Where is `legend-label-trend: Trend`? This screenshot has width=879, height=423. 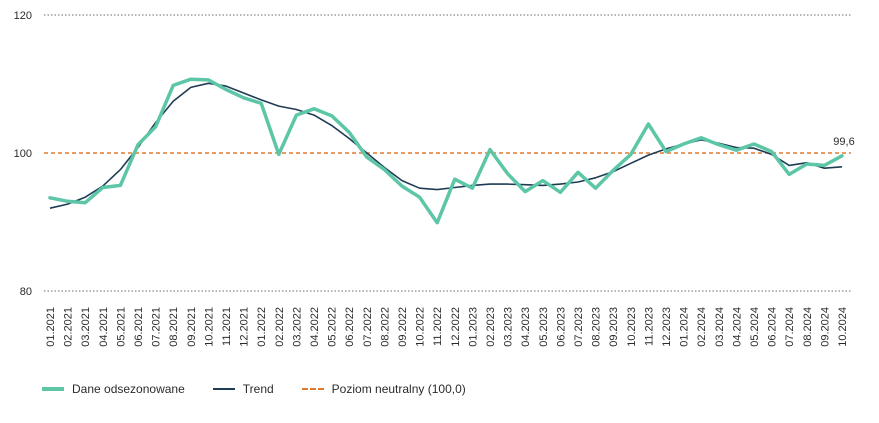
legend-label-trend: Trend is located at coordinates (258, 389).